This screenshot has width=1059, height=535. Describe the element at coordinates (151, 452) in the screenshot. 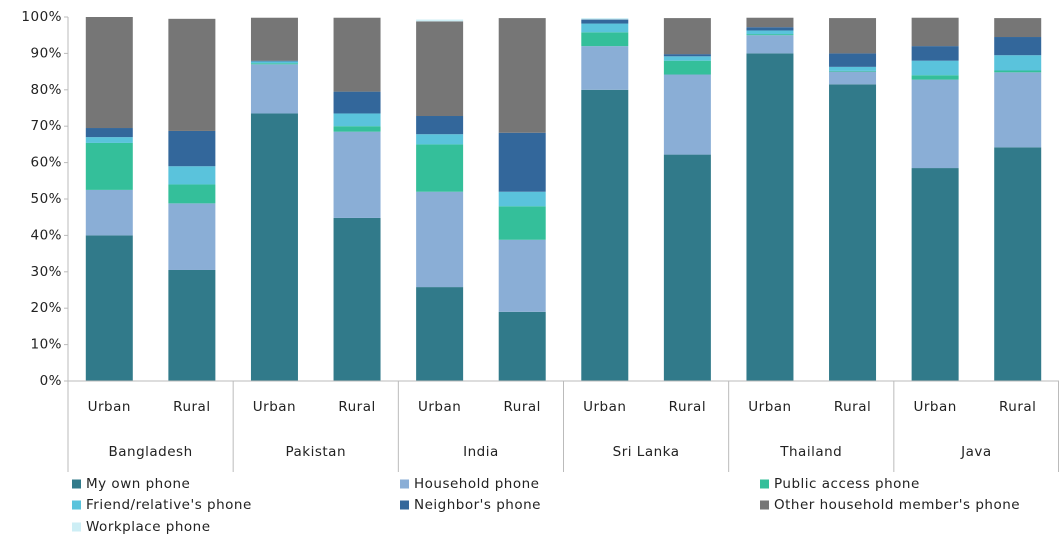

I see `group-label: Bangladesh` at that location.